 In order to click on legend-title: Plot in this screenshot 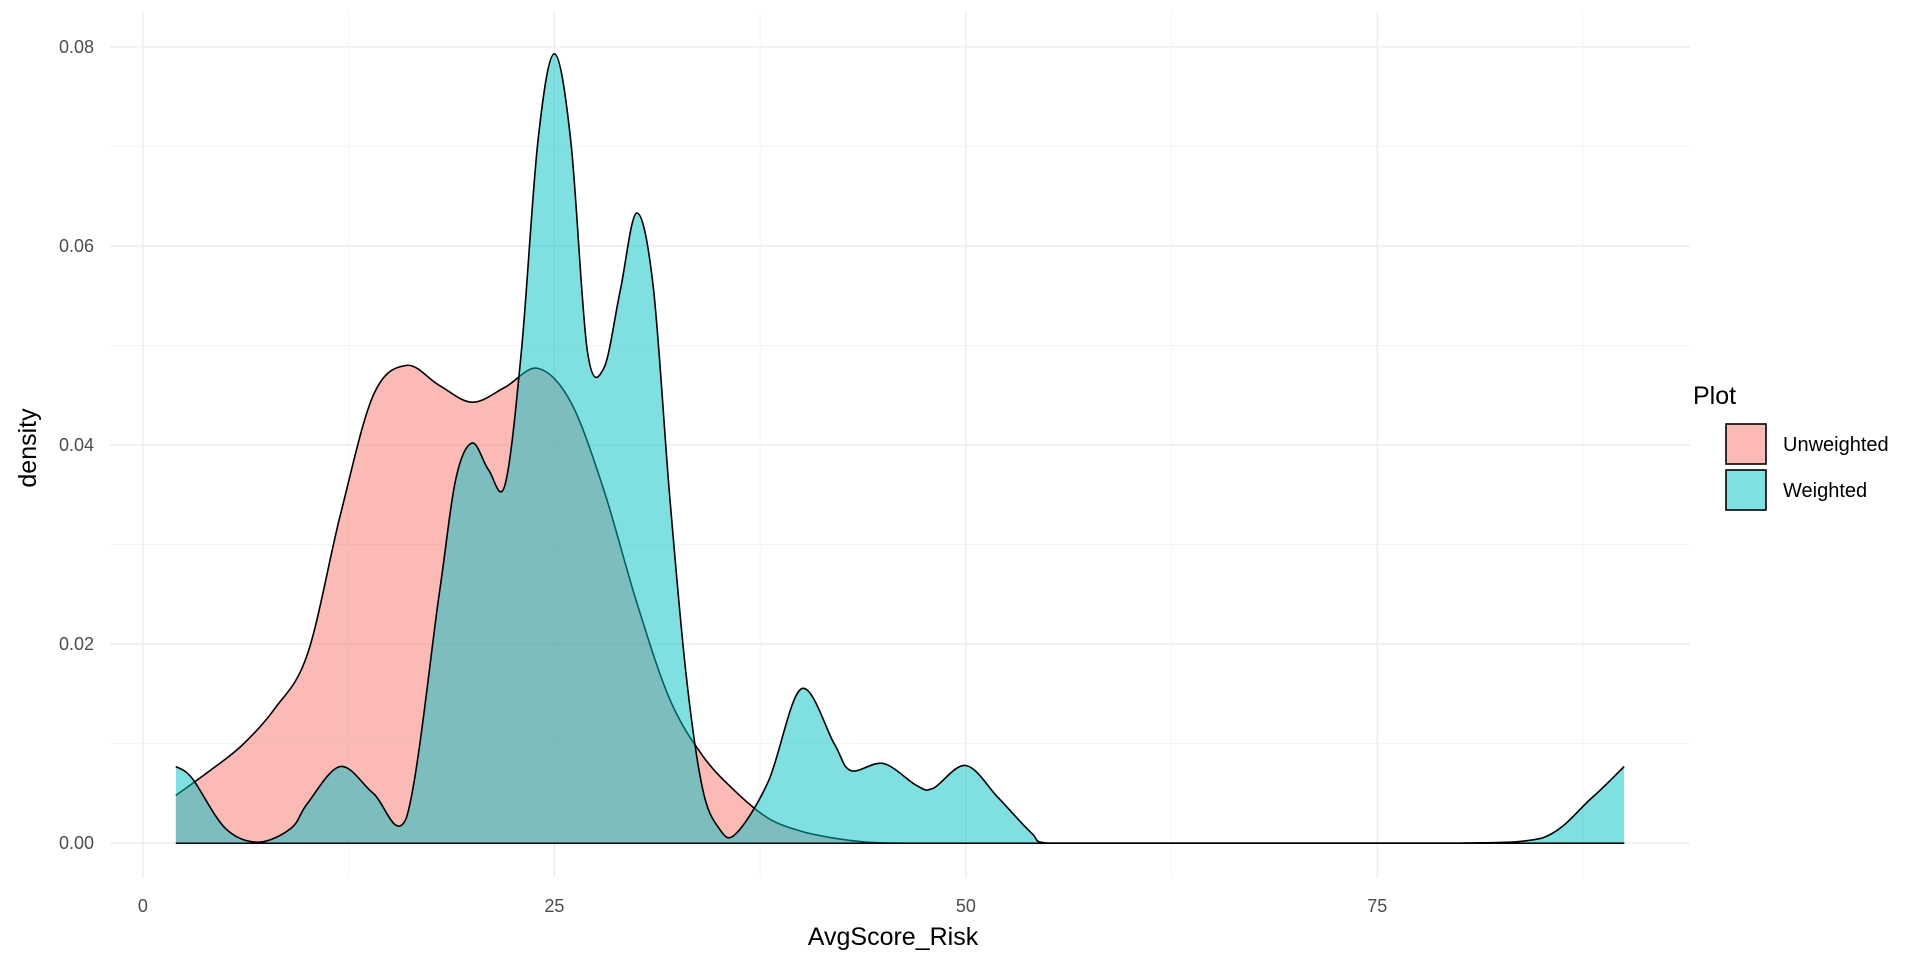, I will do `click(1714, 396)`.